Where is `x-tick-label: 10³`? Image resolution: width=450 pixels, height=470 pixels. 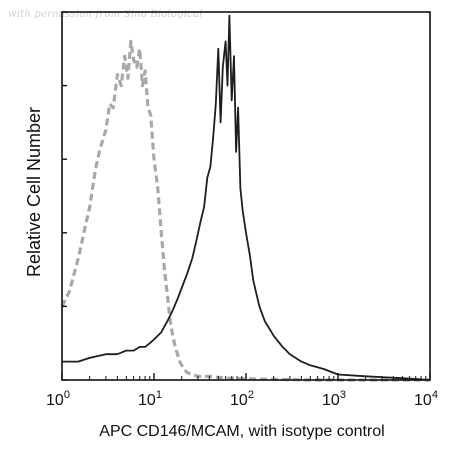 x-tick-label: 10³ is located at coordinates (334, 399).